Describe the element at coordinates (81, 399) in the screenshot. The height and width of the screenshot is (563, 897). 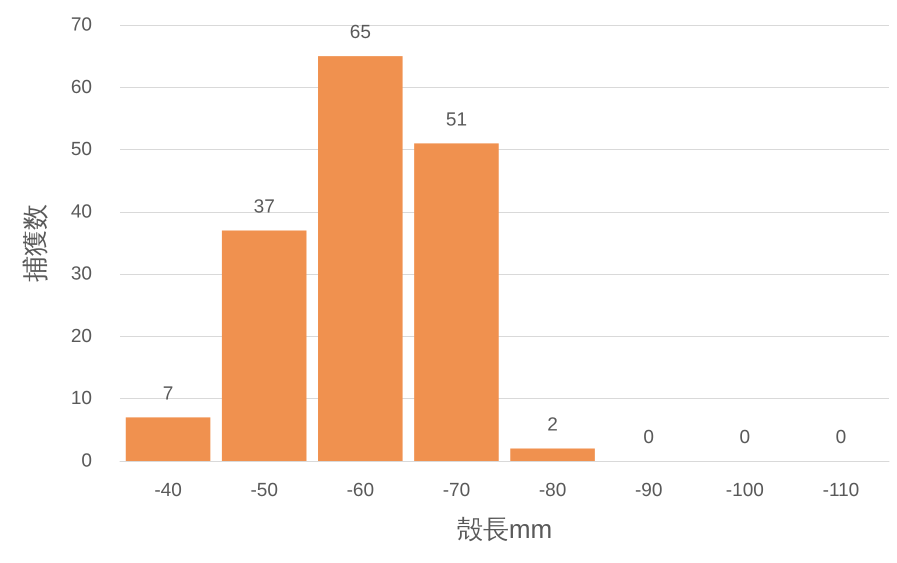
I see `y-tick-label: 10` at that location.